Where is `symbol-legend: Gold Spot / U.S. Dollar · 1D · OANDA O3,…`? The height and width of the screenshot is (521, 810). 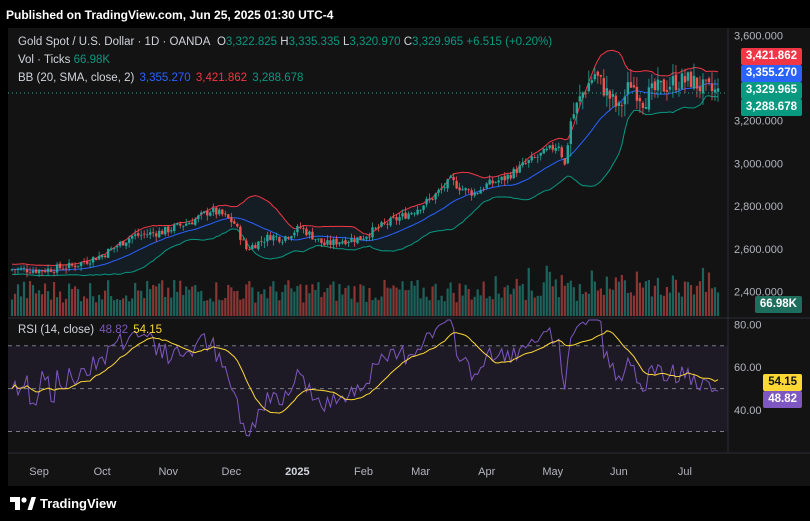
symbol-legend: Gold Spot / U.S. Dollar · 1D · OANDA O3,… is located at coordinates (285, 42).